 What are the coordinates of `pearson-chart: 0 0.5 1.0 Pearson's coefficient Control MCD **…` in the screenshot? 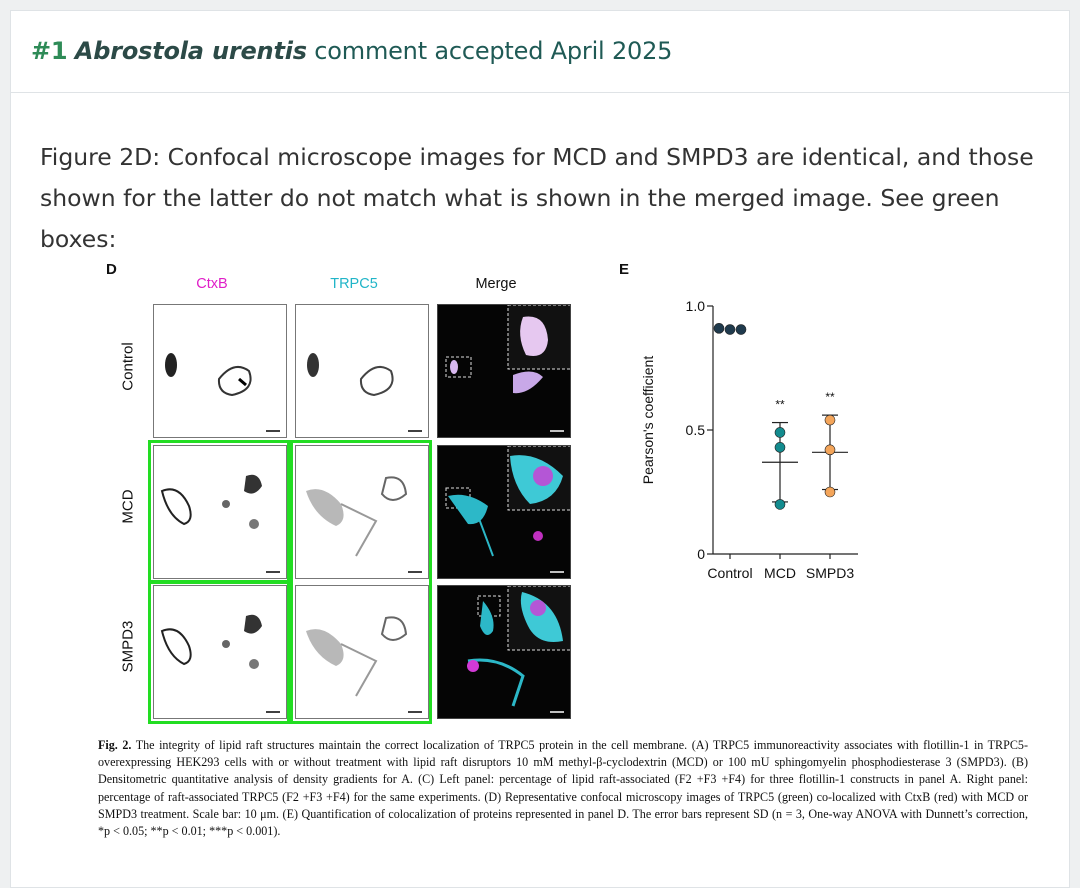 It's located at (749, 439).